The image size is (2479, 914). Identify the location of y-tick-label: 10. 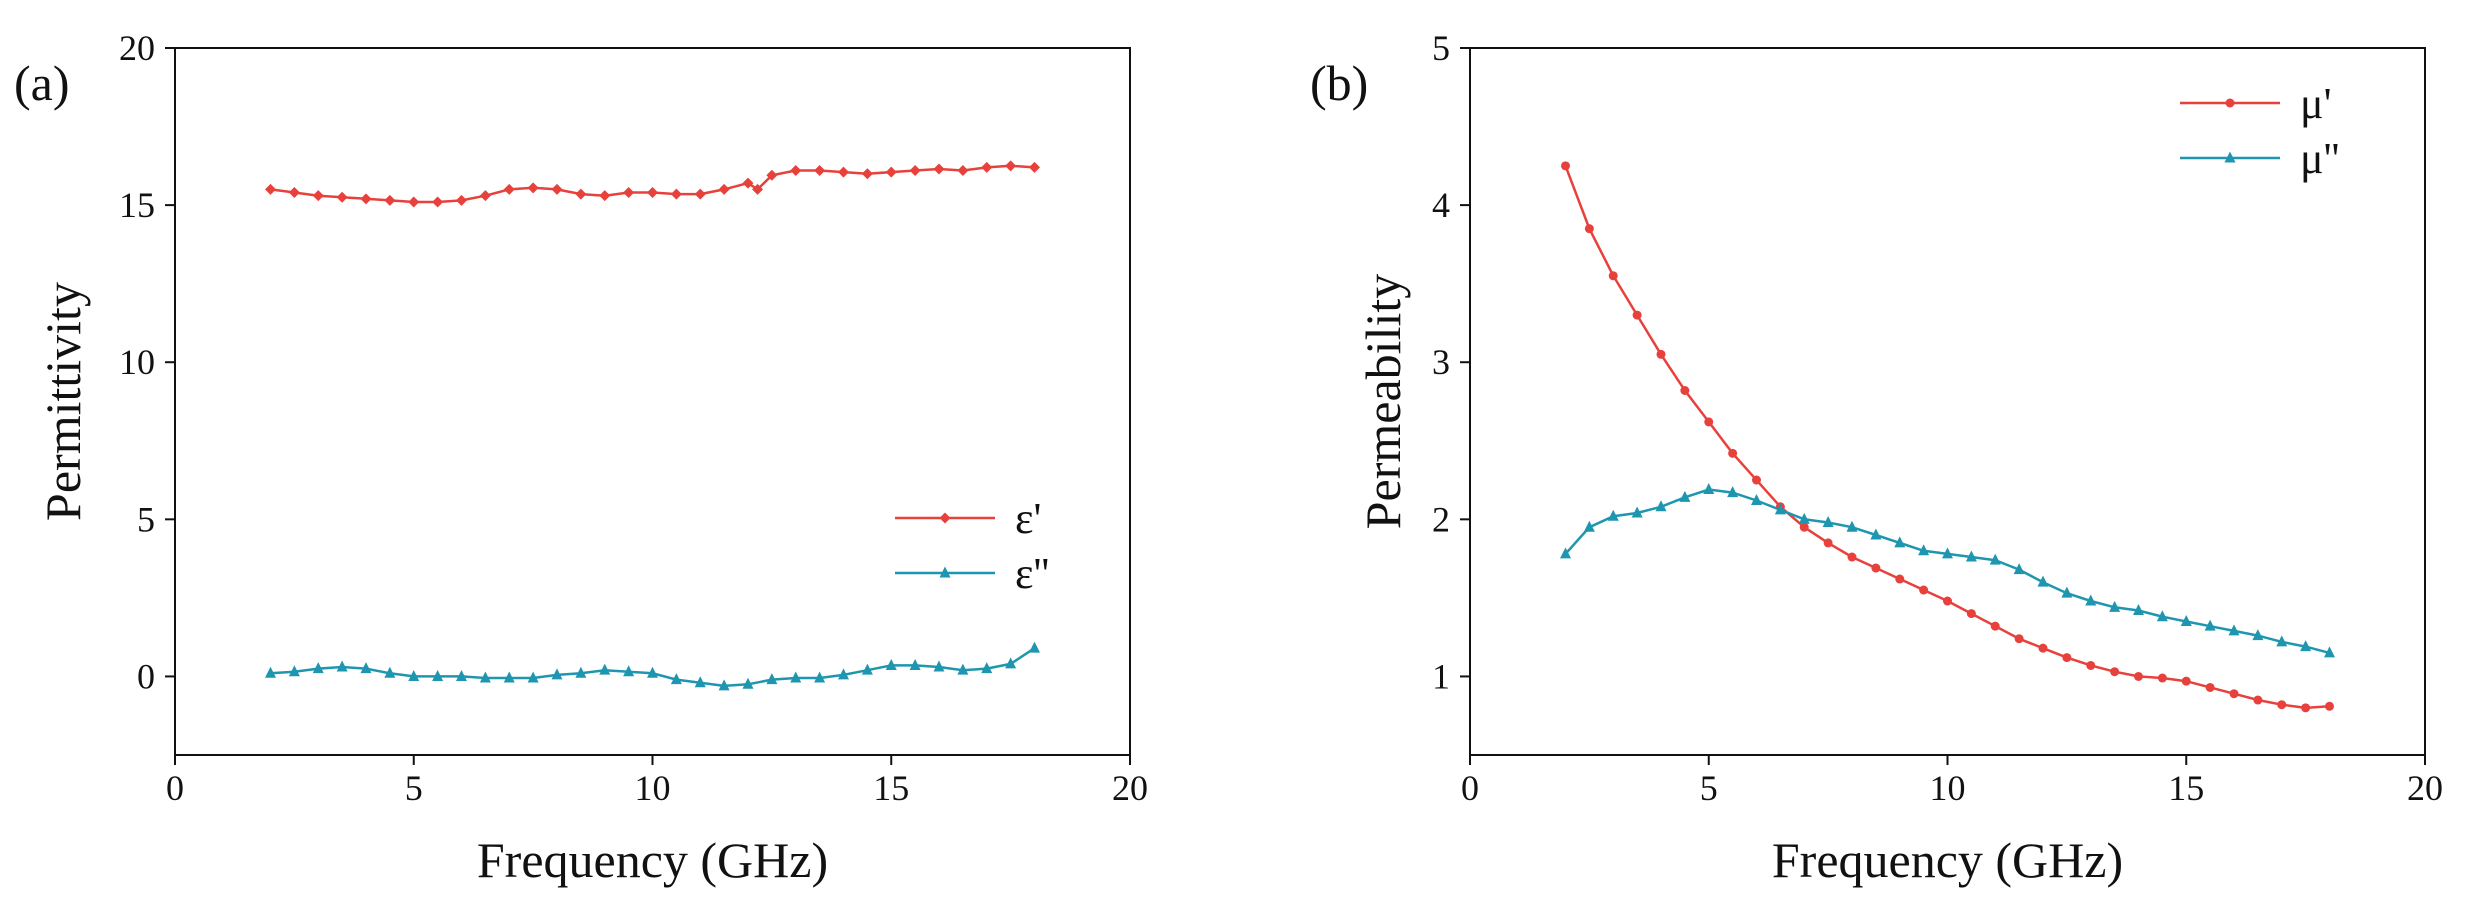
(137, 362).